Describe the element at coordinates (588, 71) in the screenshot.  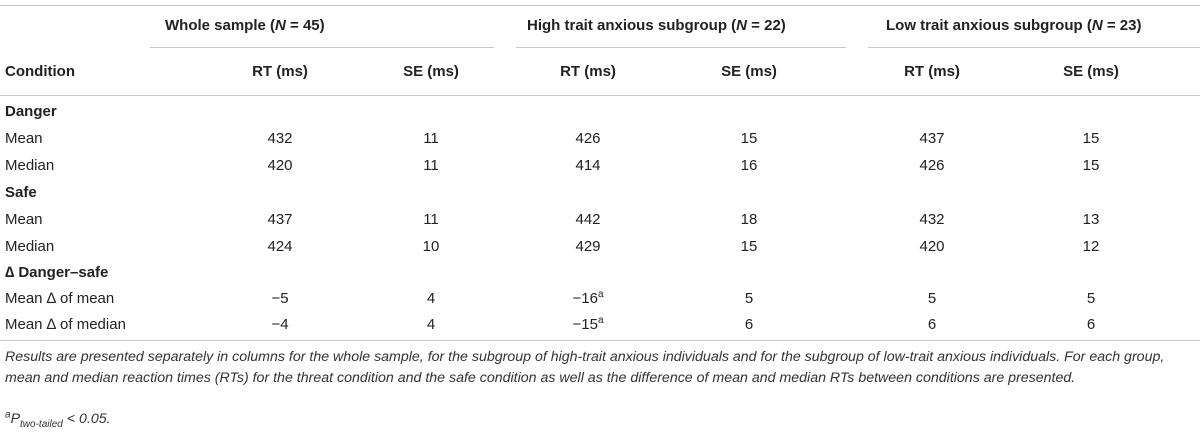
I see `column-header-rt-high: RT (ms)` at that location.